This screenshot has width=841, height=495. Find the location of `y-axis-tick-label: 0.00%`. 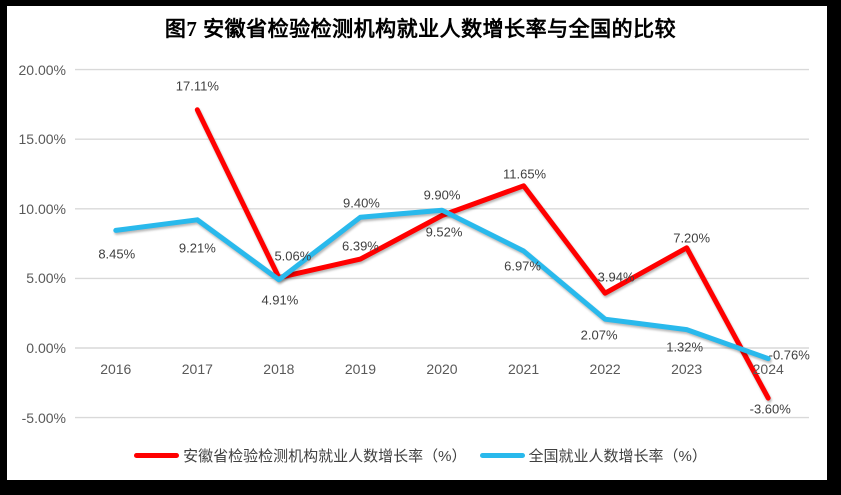

y-axis-tick-label: 0.00% is located at coordinates (46, 348).